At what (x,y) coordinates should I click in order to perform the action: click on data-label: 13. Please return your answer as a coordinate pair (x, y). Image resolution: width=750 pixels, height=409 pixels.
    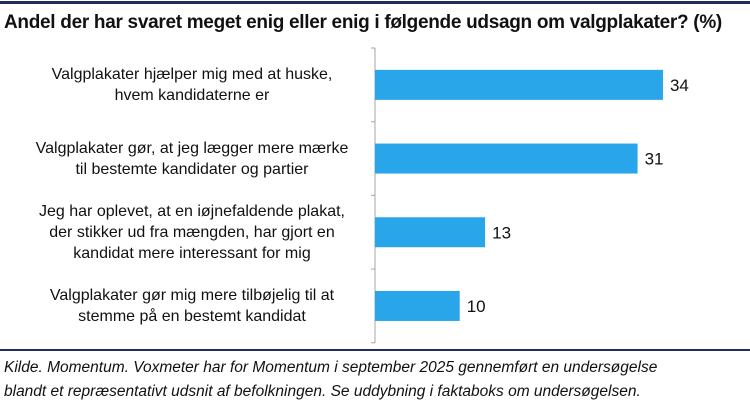
    Looking at the image, I should click on (501, 232).